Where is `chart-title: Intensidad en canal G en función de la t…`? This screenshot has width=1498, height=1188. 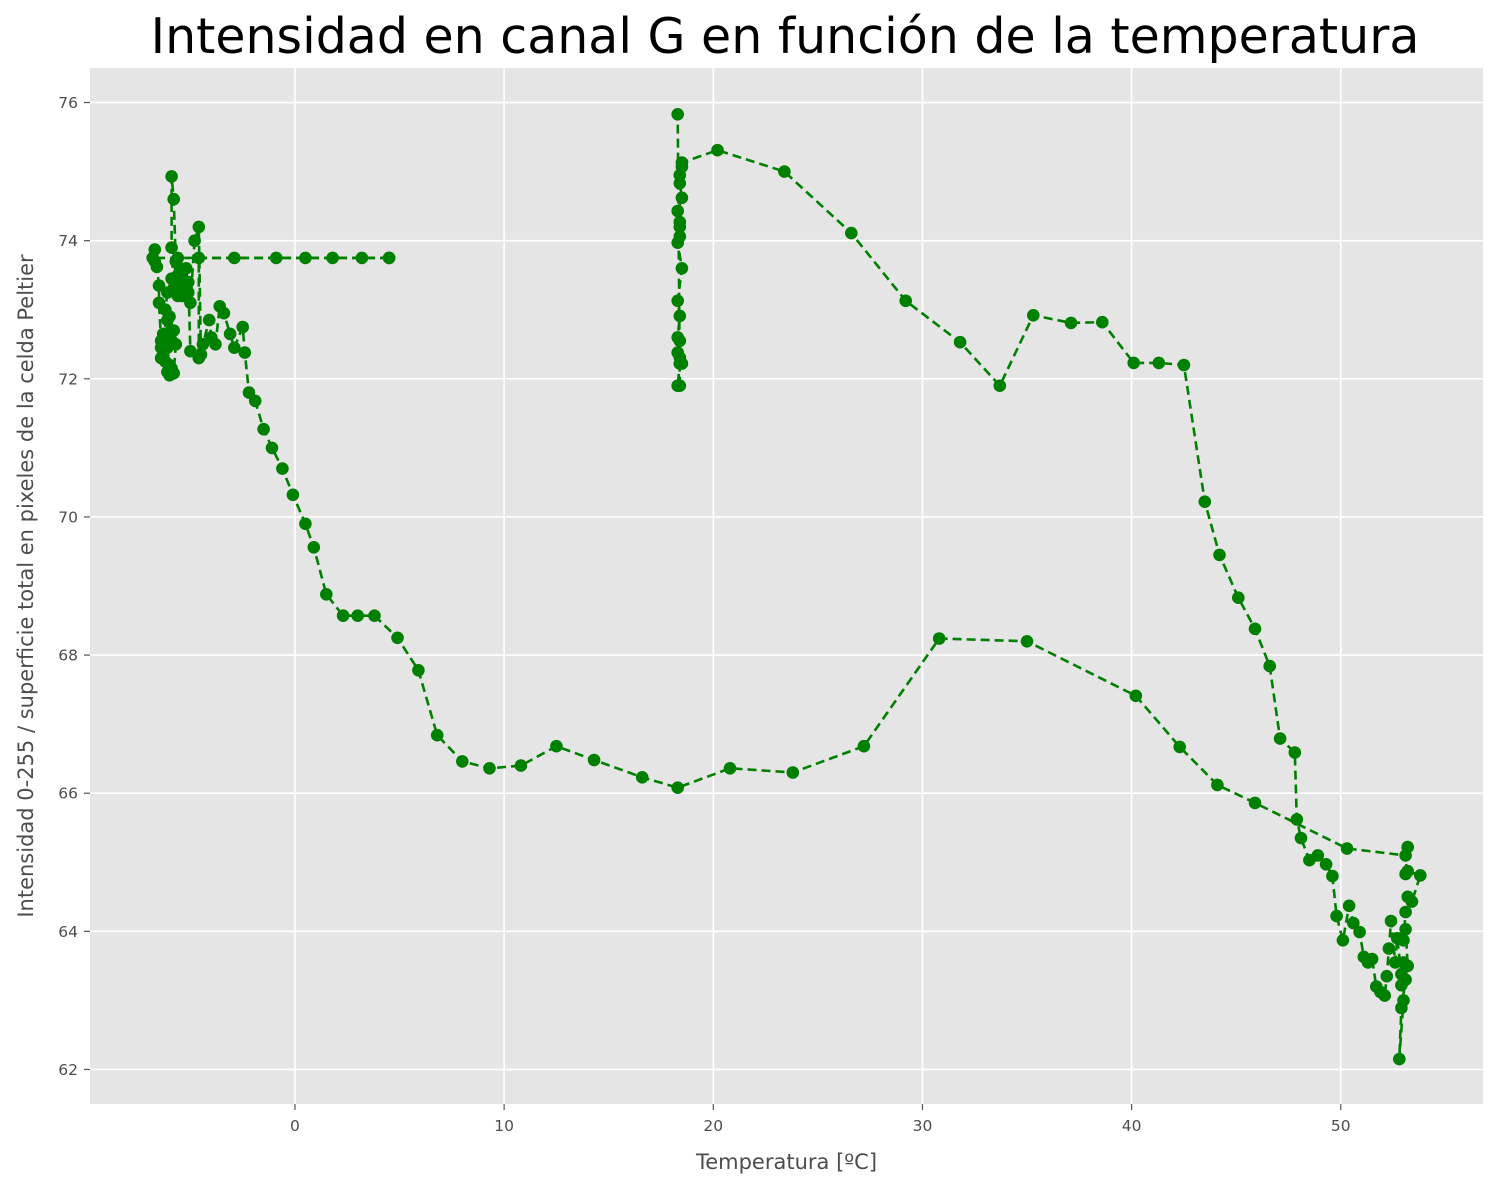
chart-title: Intensidad en canal G en función de la t… is located at coordinates (785, 36).